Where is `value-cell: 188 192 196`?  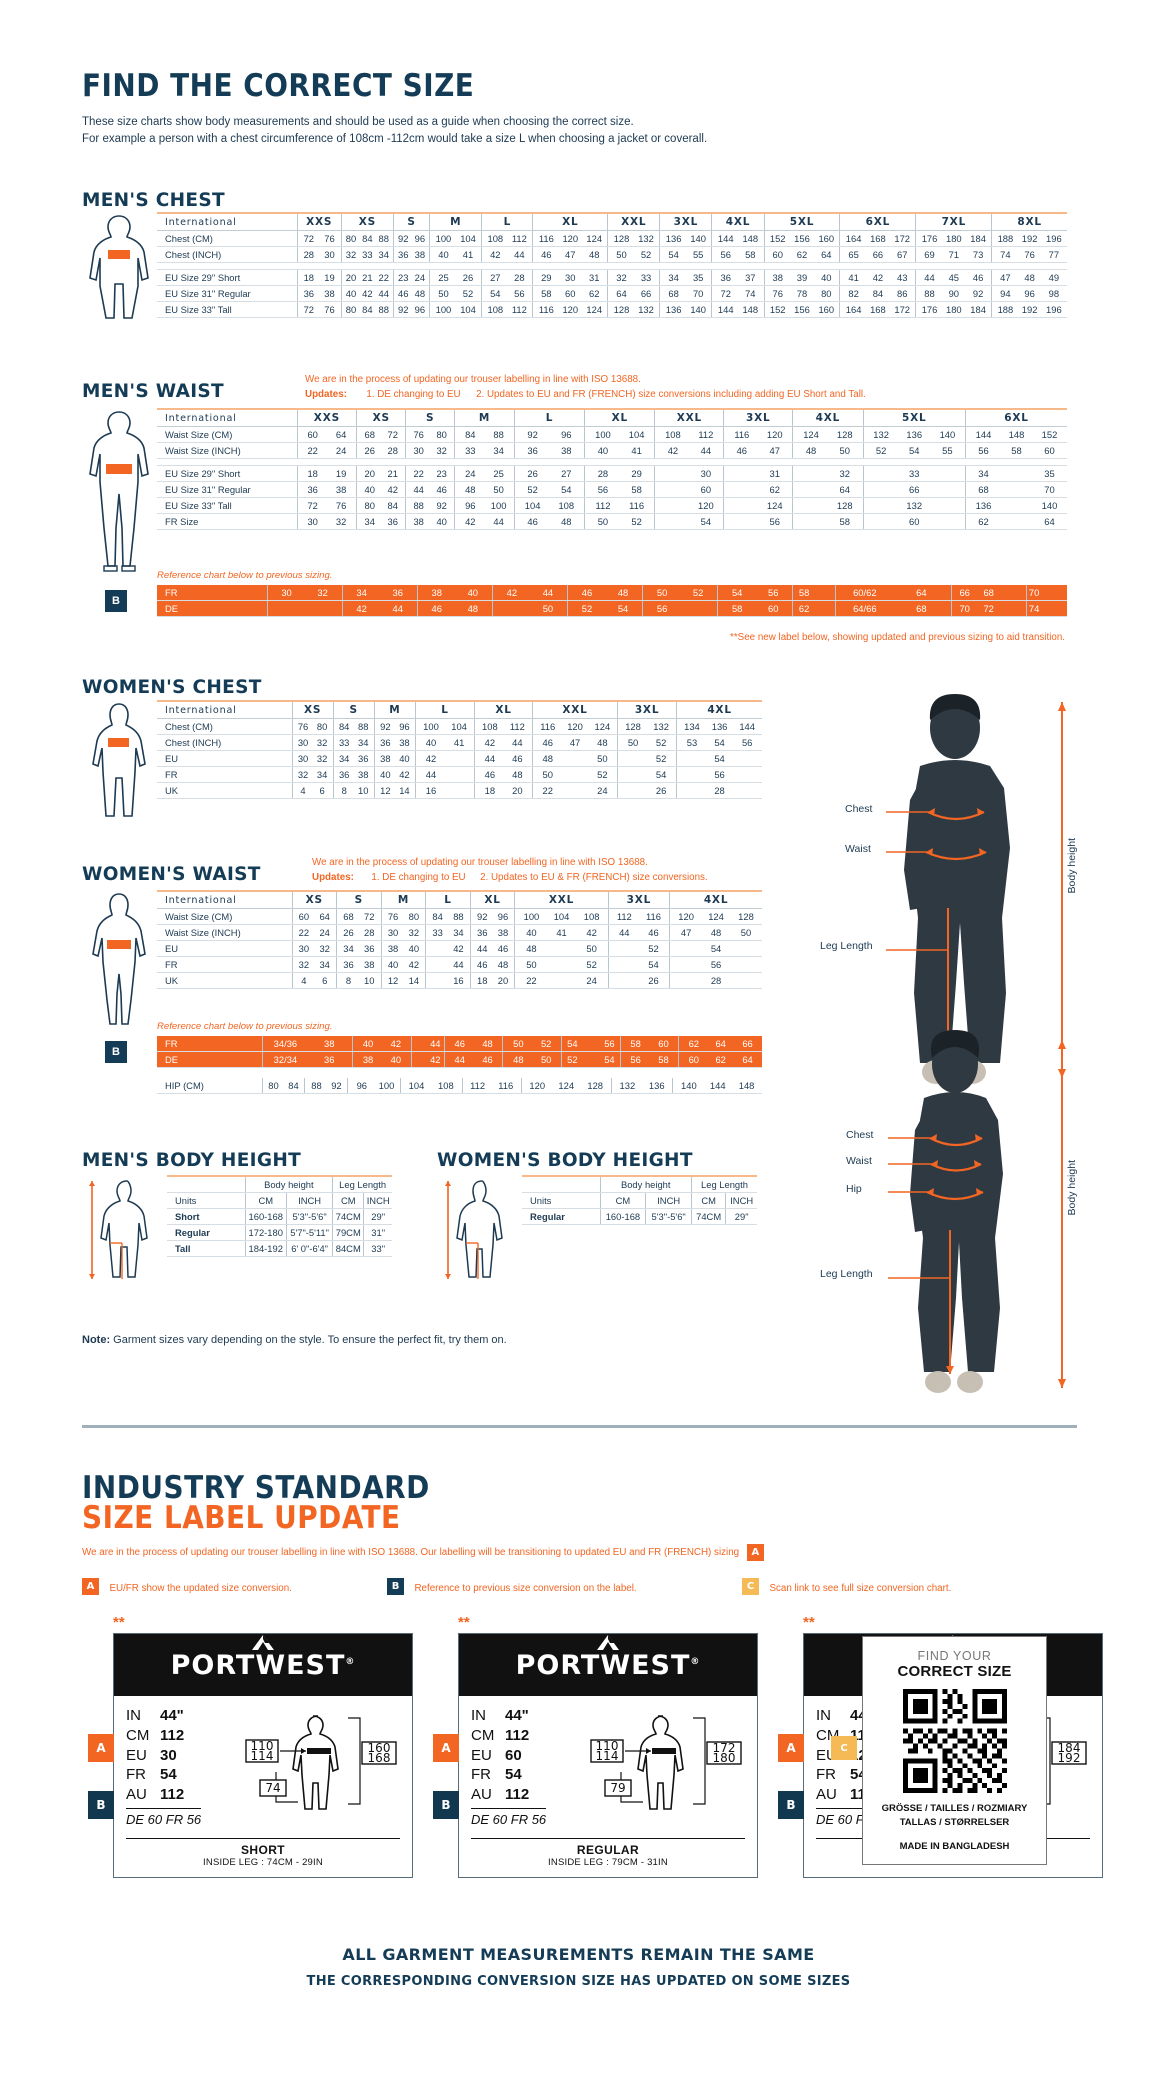
value-cell: 188 192 196 is located at coordinates (1029, 238).